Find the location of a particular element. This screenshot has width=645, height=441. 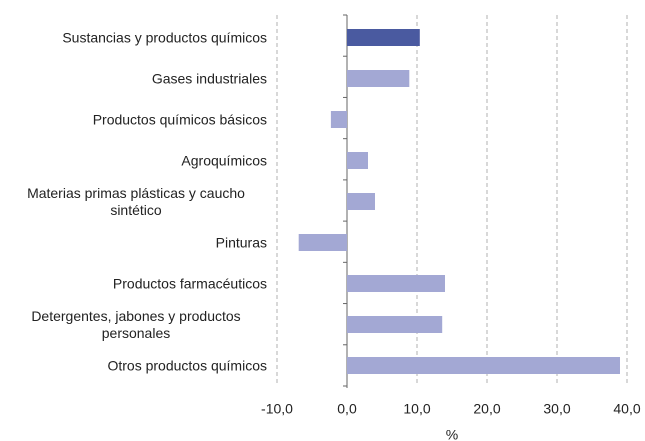

x-tick-label: 40,0 is located at coordinates (626, 409).